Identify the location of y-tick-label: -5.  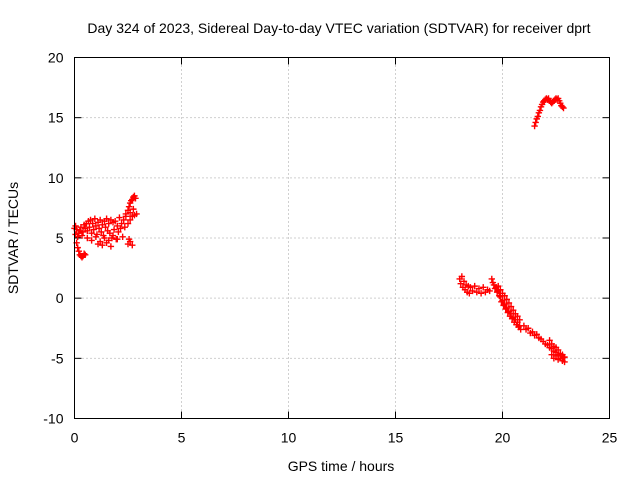
(57, 358).